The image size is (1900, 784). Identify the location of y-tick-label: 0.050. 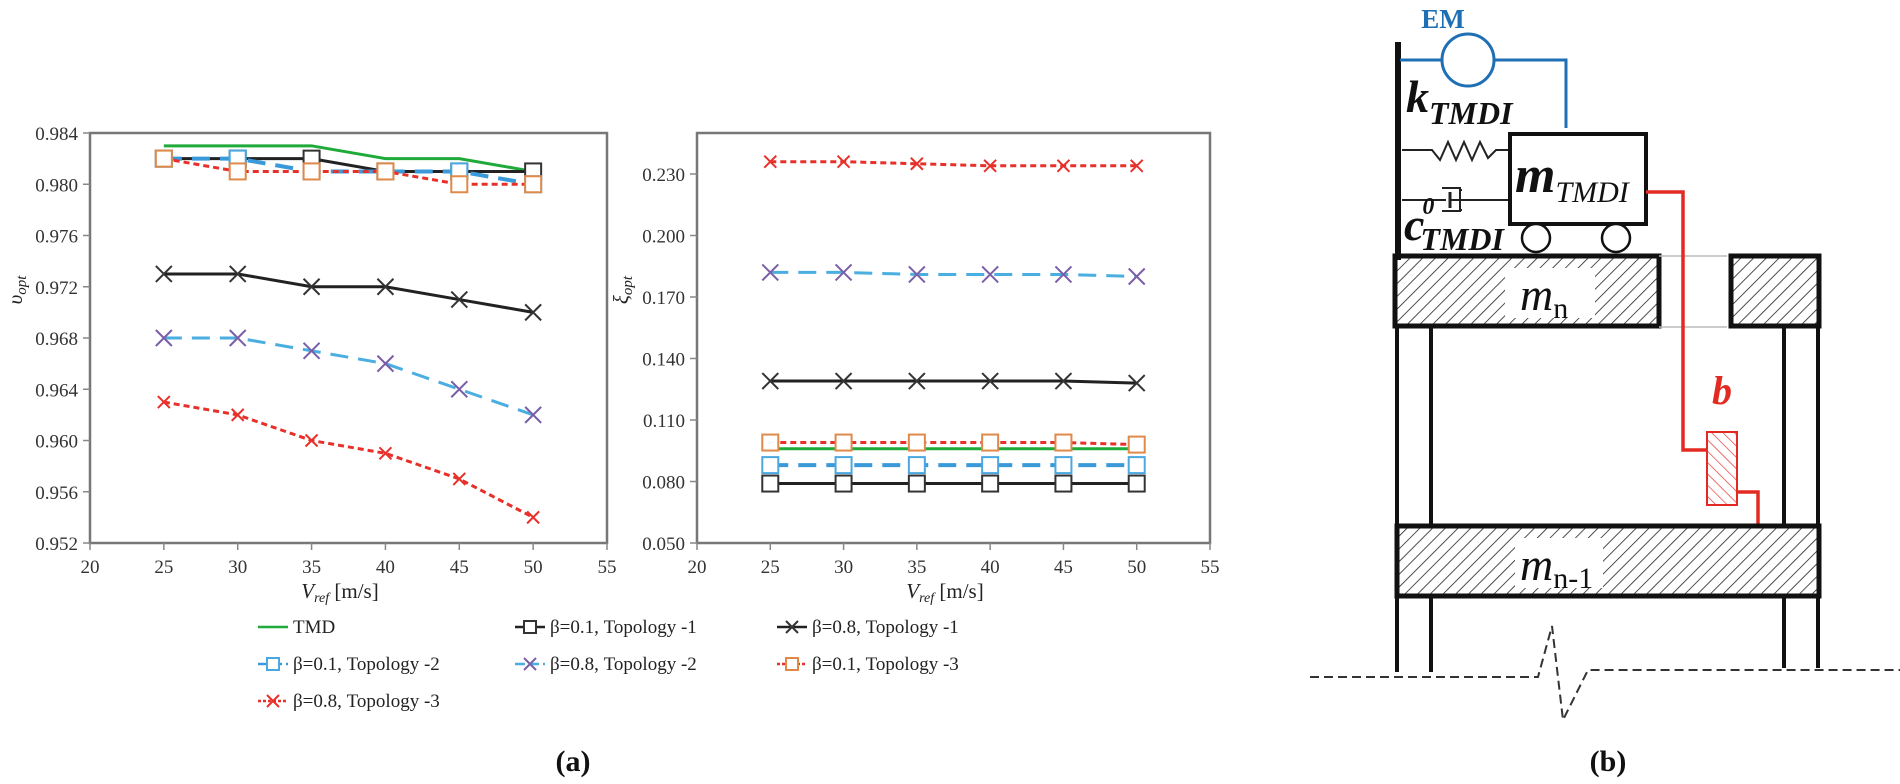
(663, 544).